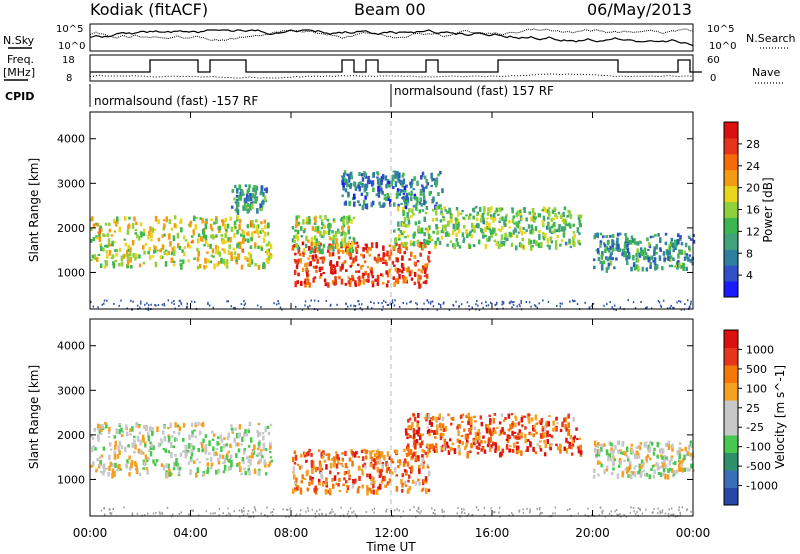 The height and width of the screenshot is (554, 800). I want to click on y-tick-label: 2000, so click(71, 228).